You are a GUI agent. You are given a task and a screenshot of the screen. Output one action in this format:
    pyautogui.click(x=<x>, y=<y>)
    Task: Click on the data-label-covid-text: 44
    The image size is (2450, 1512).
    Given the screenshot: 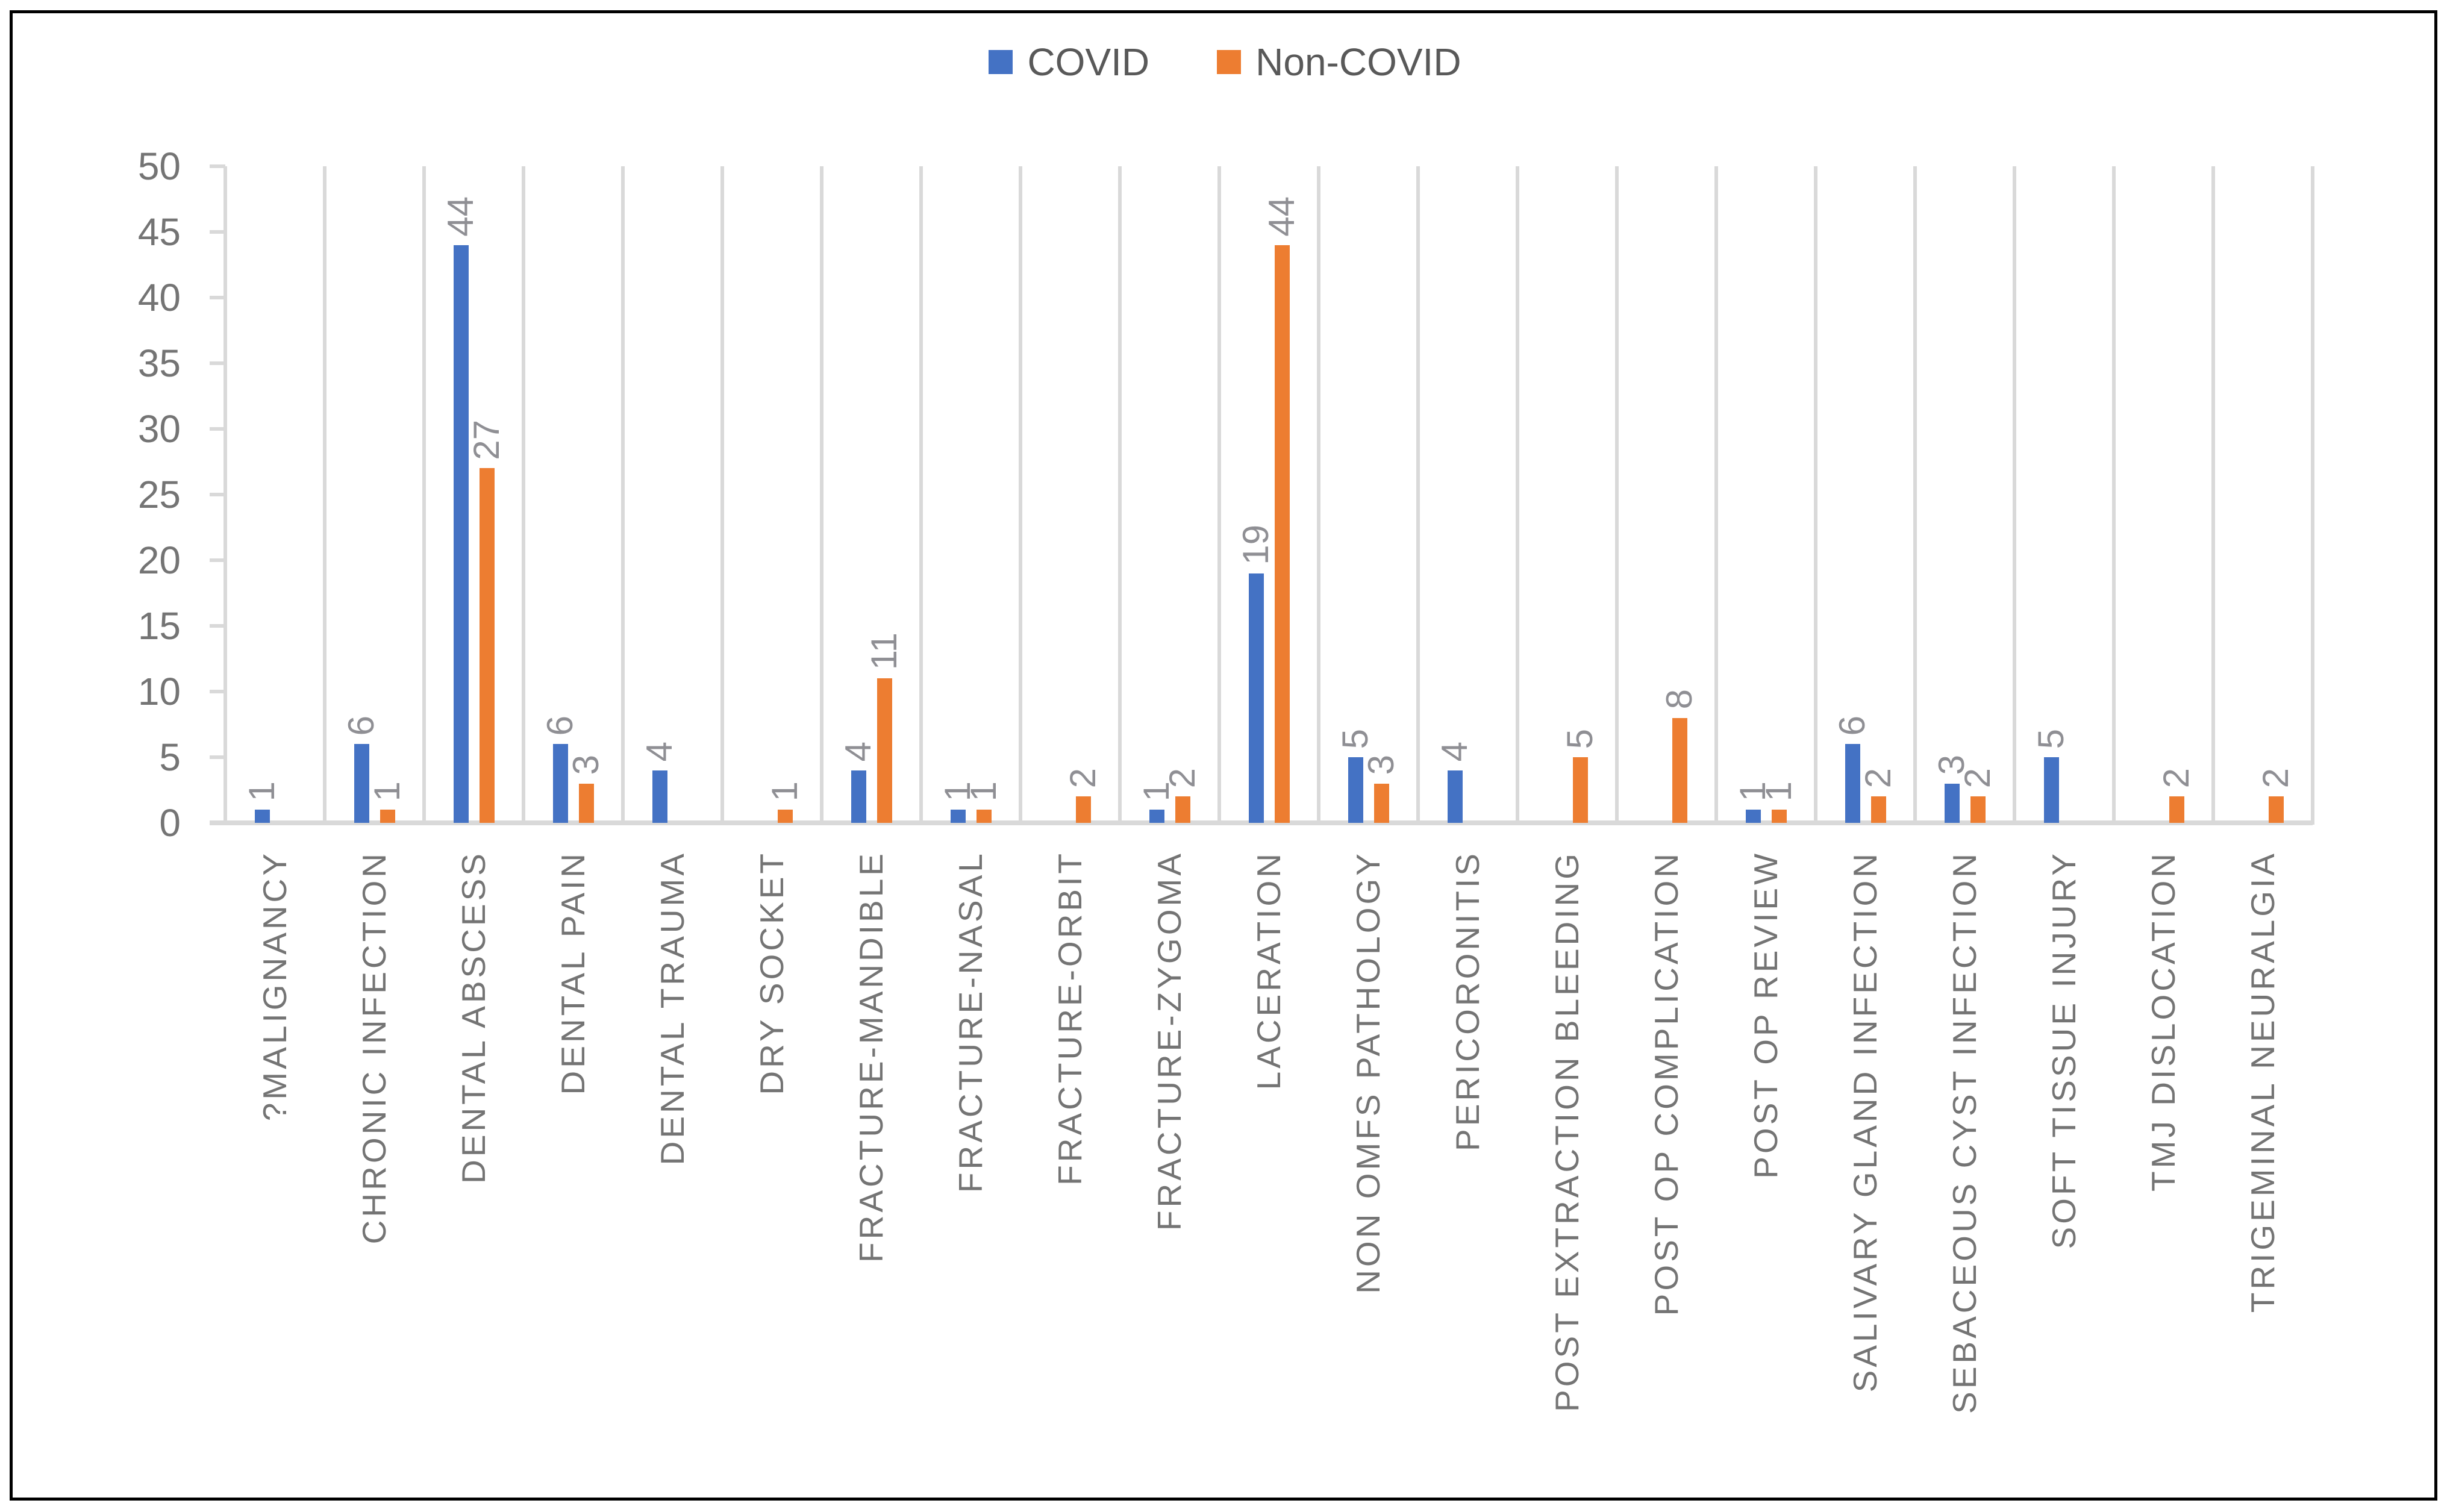 What is the action you would take?
    pyautogui.click(x=460, y=217)
    